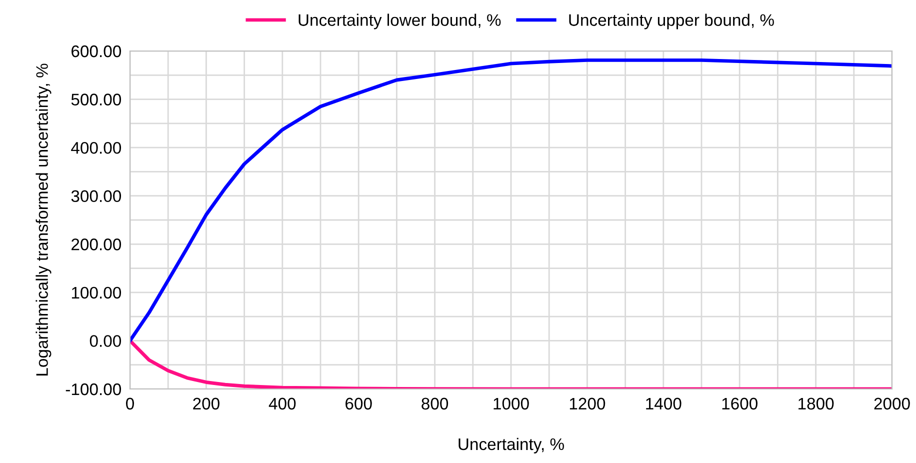 The image size is (916, 463). I want to click on x-tick-label: 1200, so click(588, 404).